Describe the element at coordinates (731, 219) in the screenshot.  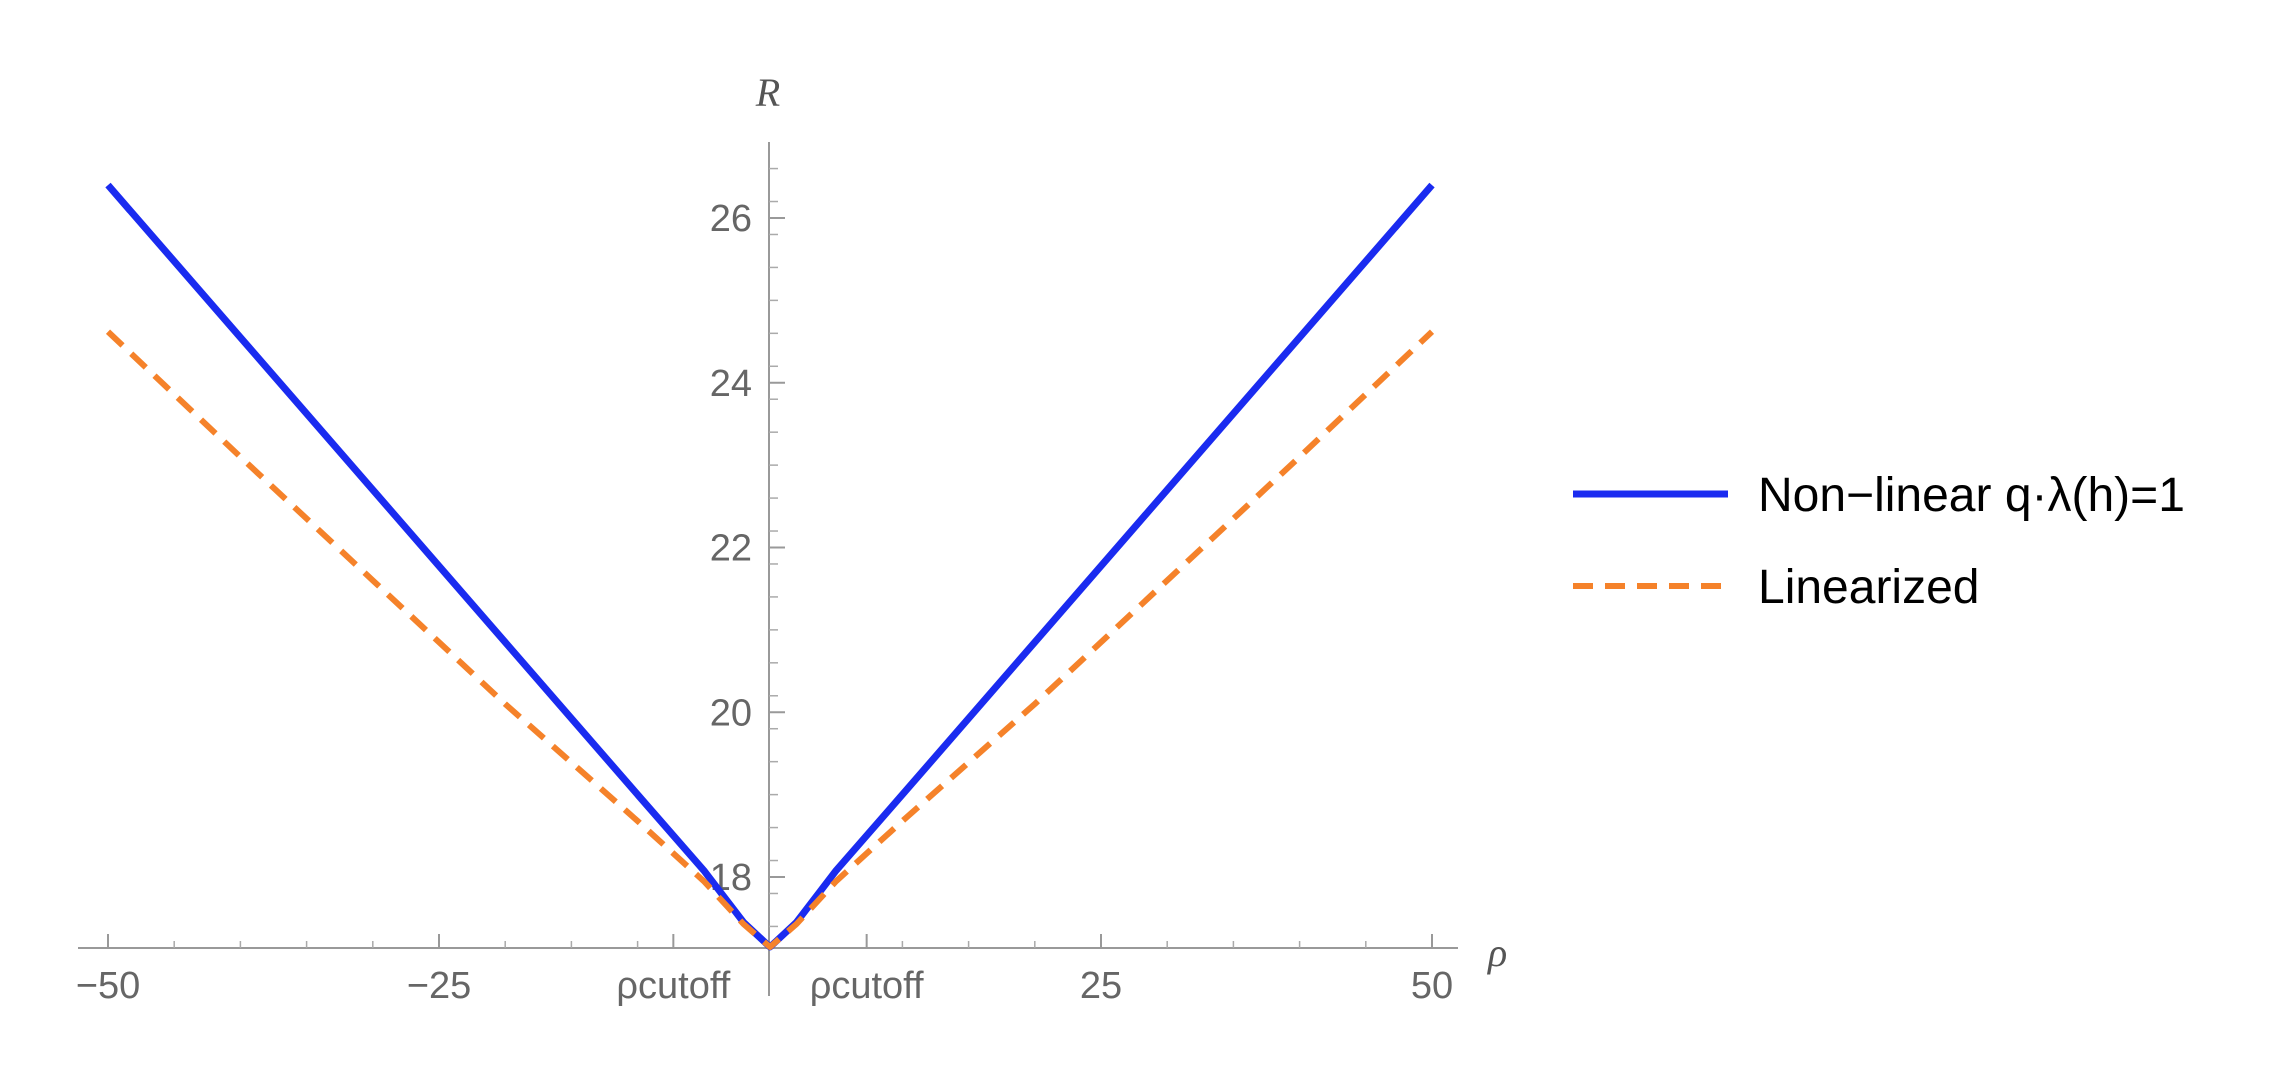
I see `y-tick-label: 26` at that location.